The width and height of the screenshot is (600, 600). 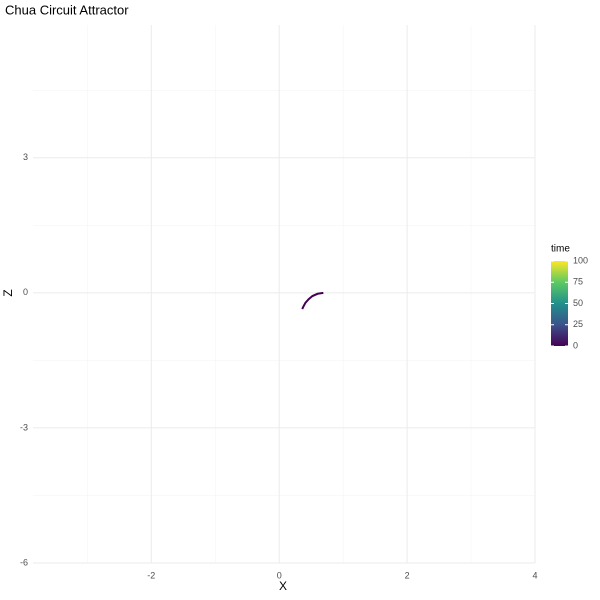 I want to click on y-tick-label: -6, so click(x=24, y=562).